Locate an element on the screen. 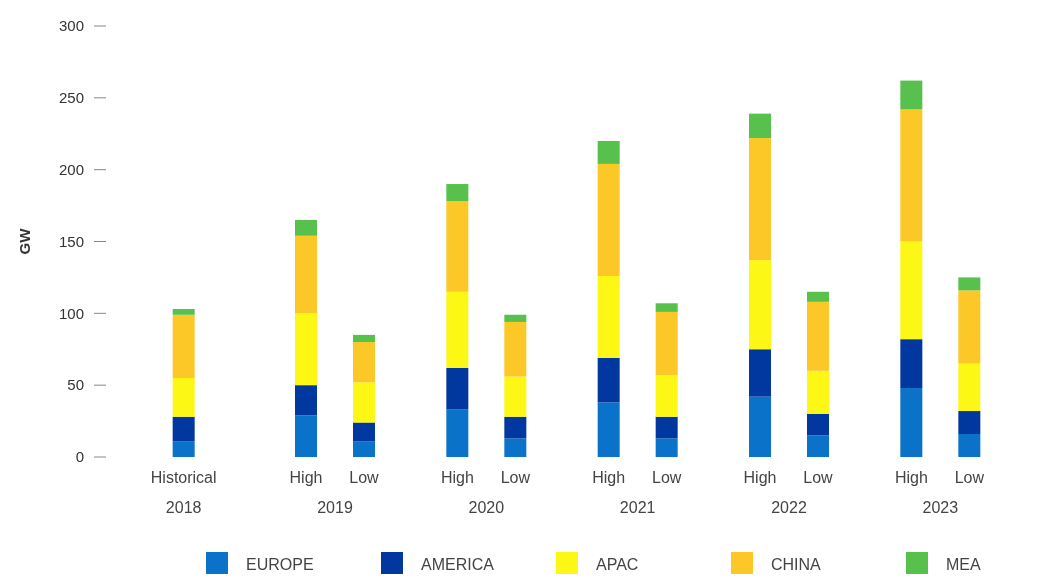  legend-label: EUROPE is located at coordinates (280, 564).